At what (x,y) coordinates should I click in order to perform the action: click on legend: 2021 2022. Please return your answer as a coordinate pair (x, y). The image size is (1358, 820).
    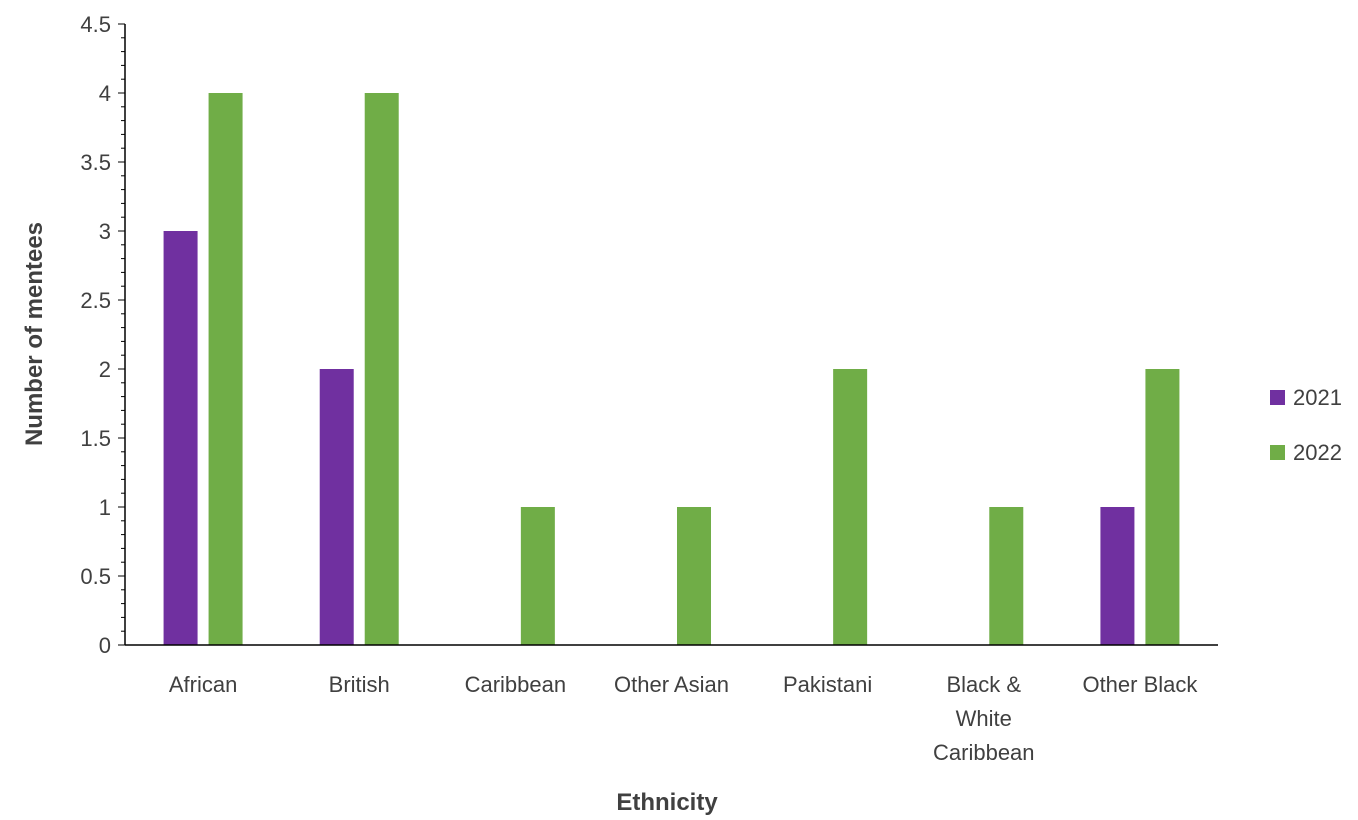
    Looking at the image, I should click on (1306, 425).